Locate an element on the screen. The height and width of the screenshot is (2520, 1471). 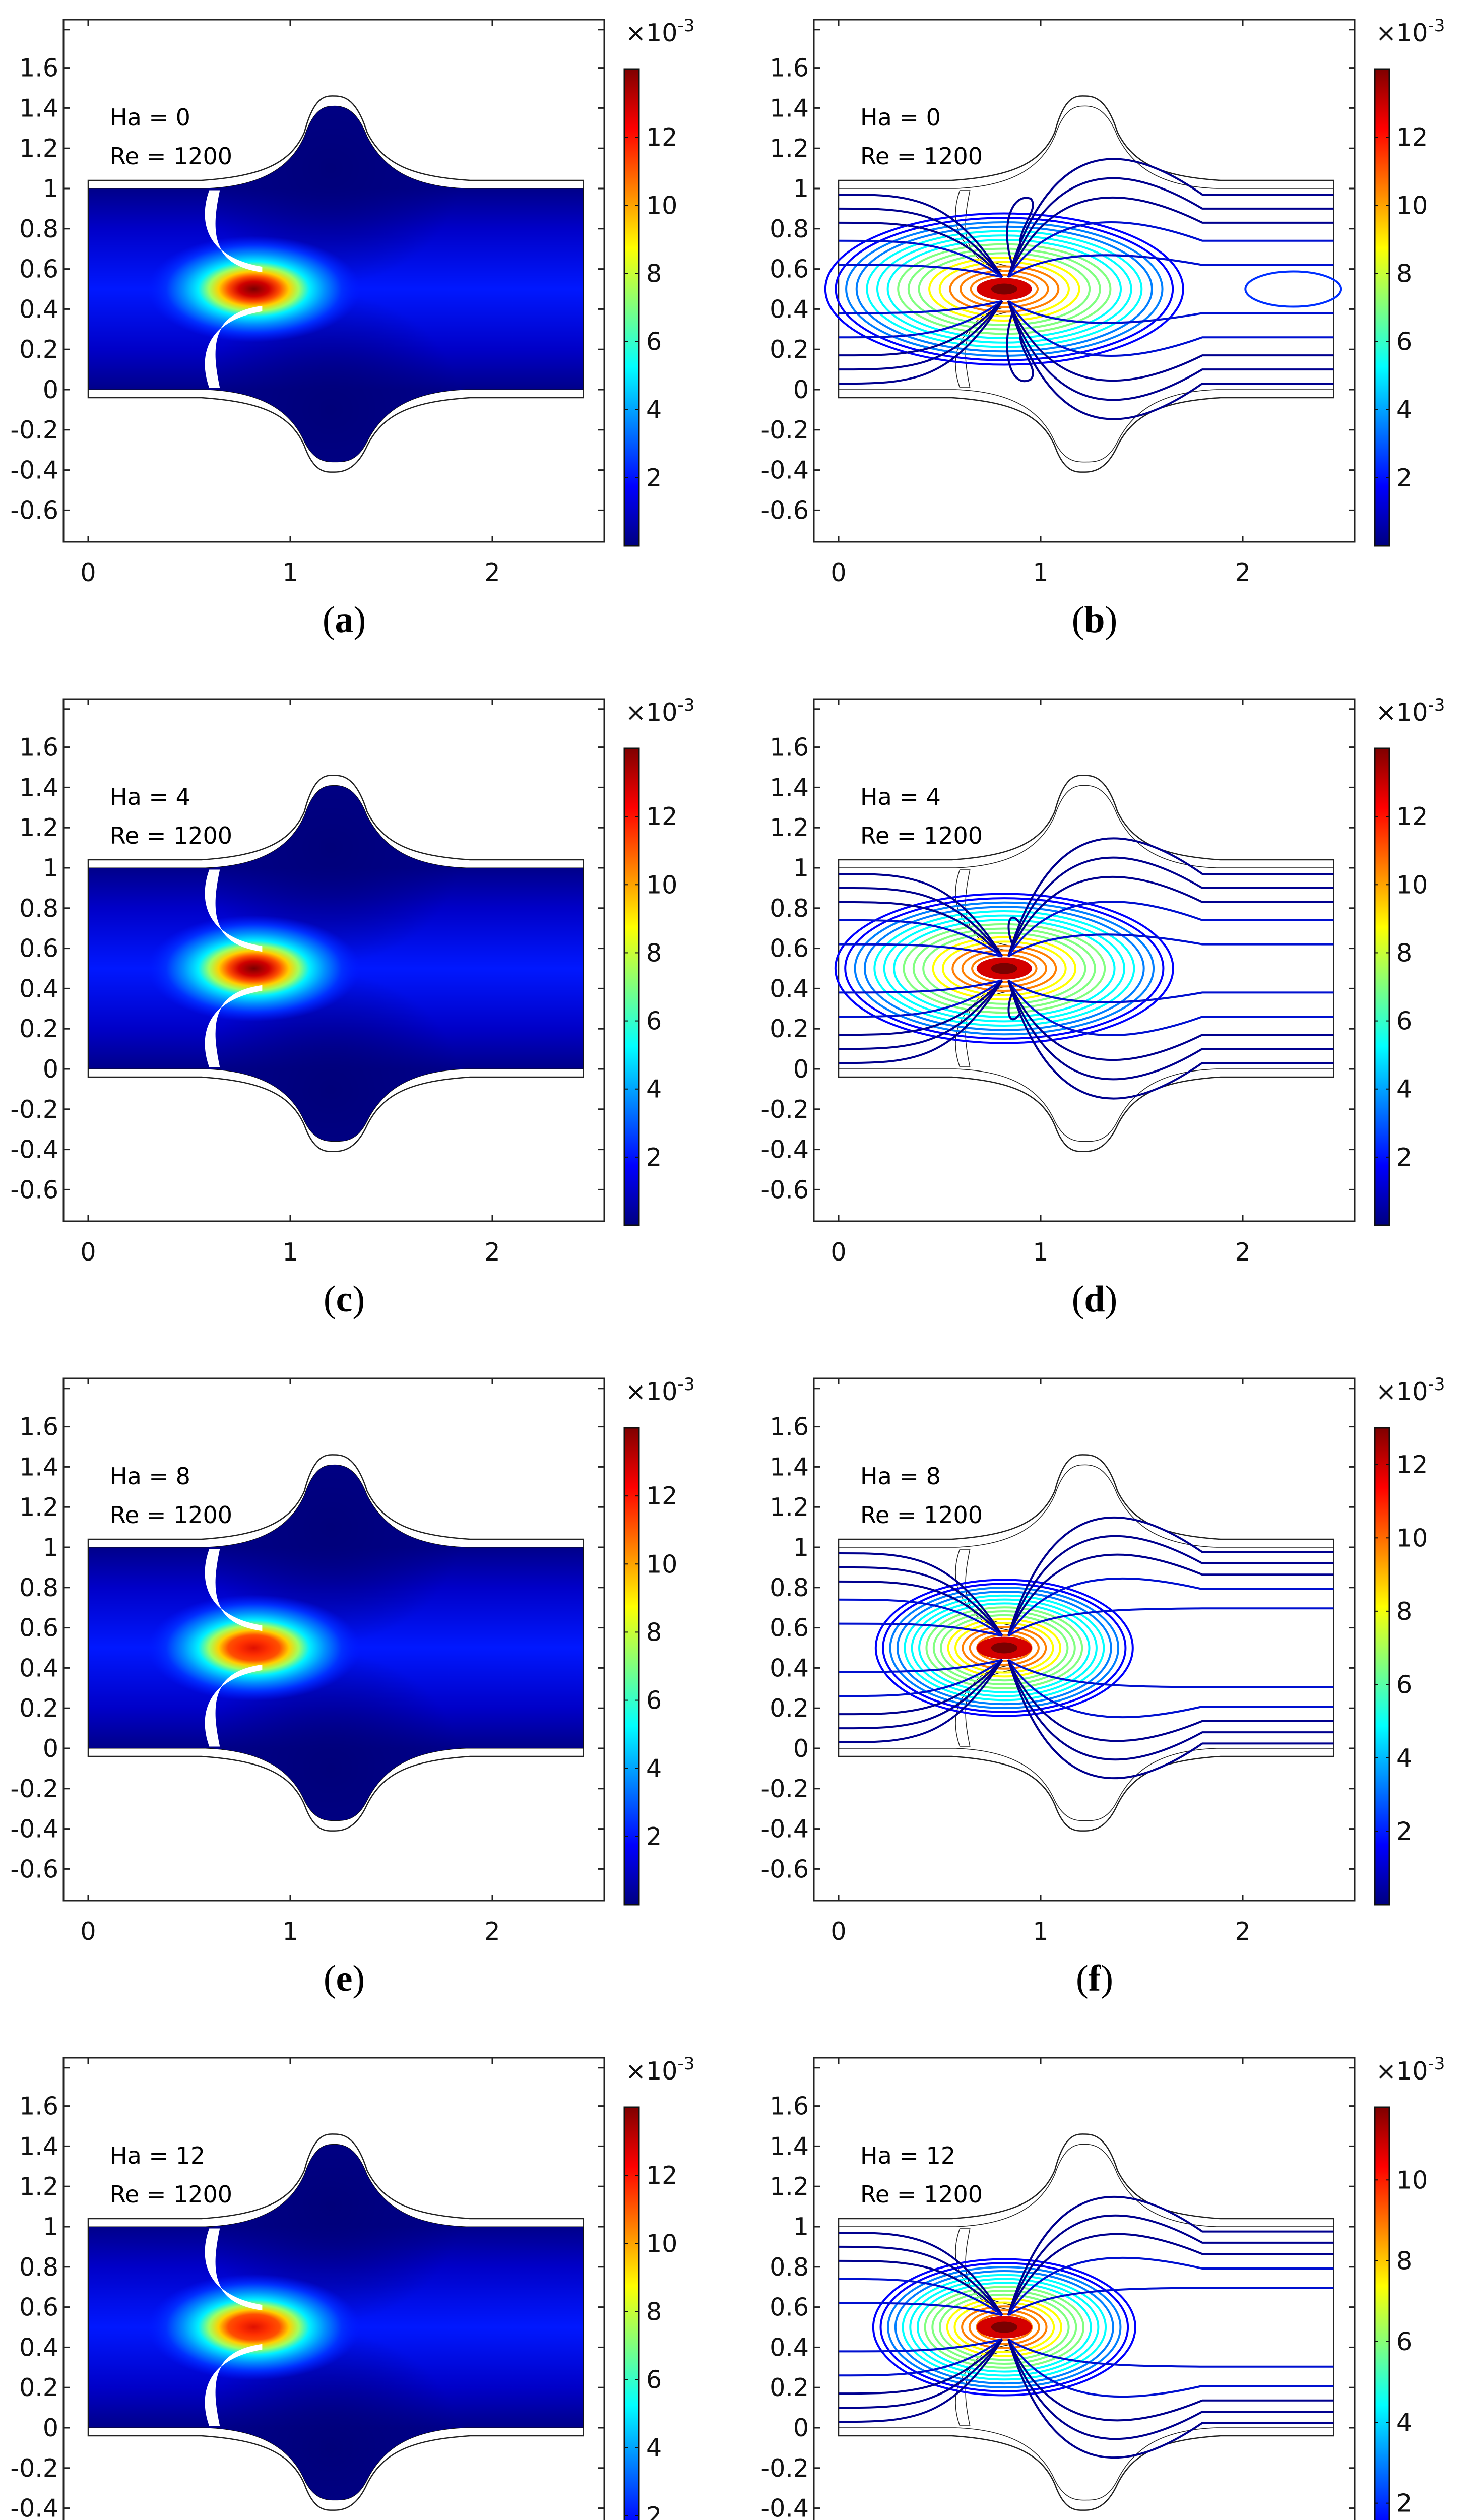
panel-letter: b is located at coordinates (1094, 620).